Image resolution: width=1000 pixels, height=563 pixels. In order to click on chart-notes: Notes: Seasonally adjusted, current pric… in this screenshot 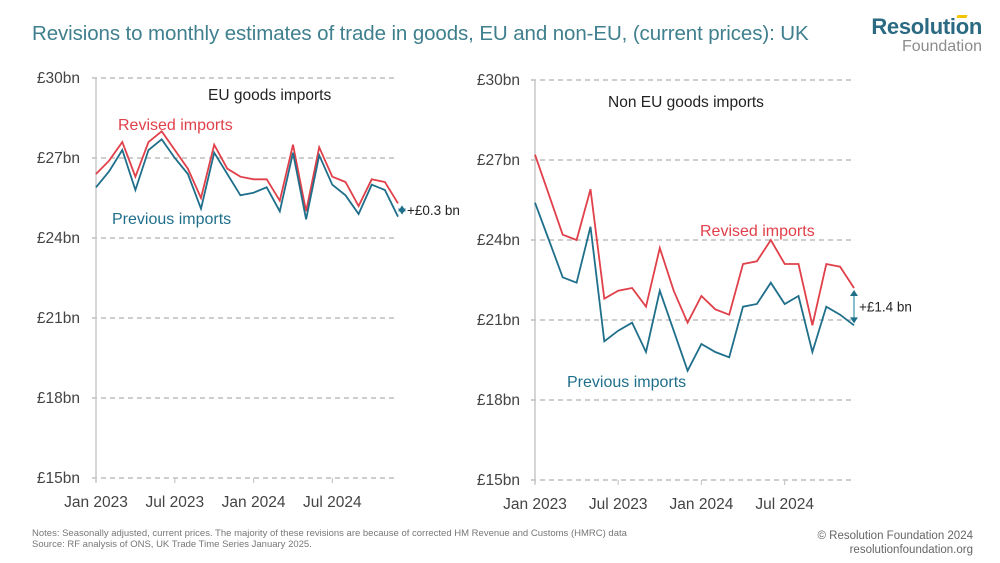, I will do `click(329, 539)`.